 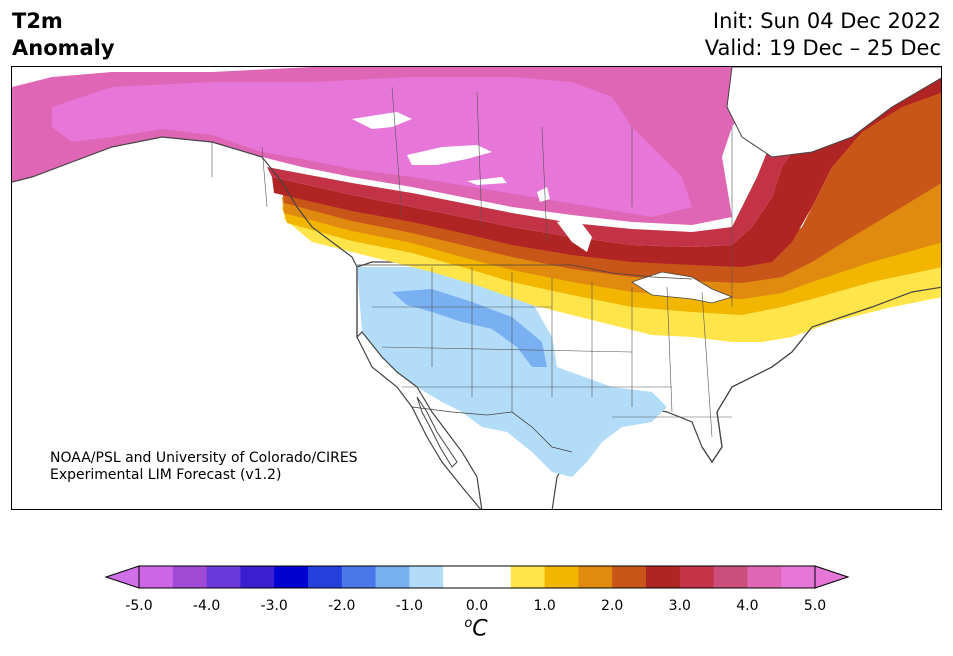 I want to click on init-date: Init: Sun 04 Dec 2022, so click(x=826, y=21).